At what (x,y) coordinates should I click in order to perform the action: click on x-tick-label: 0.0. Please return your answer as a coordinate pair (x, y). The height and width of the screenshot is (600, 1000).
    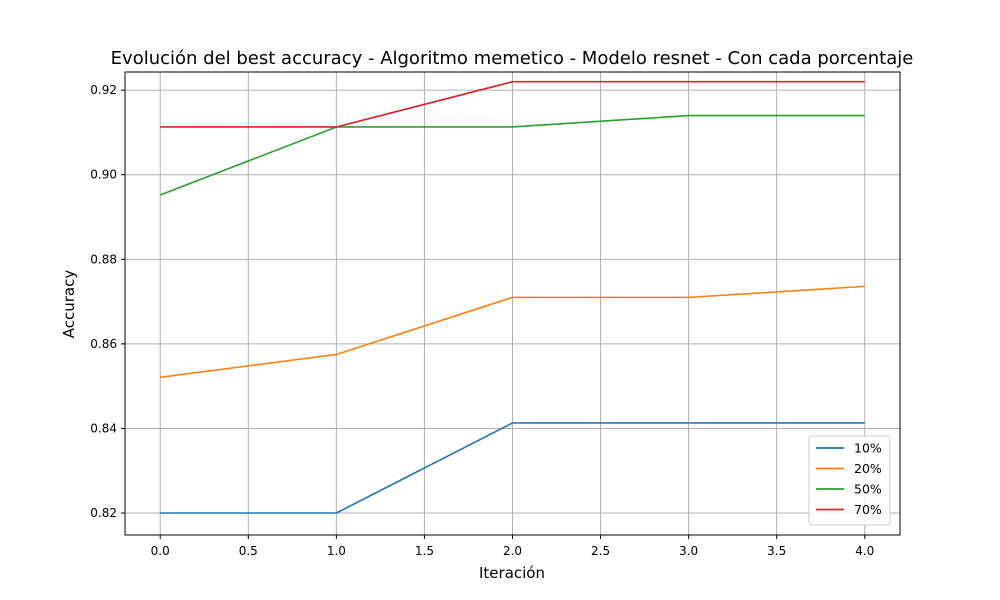
    Looking at the image, I should click on (160, 551).